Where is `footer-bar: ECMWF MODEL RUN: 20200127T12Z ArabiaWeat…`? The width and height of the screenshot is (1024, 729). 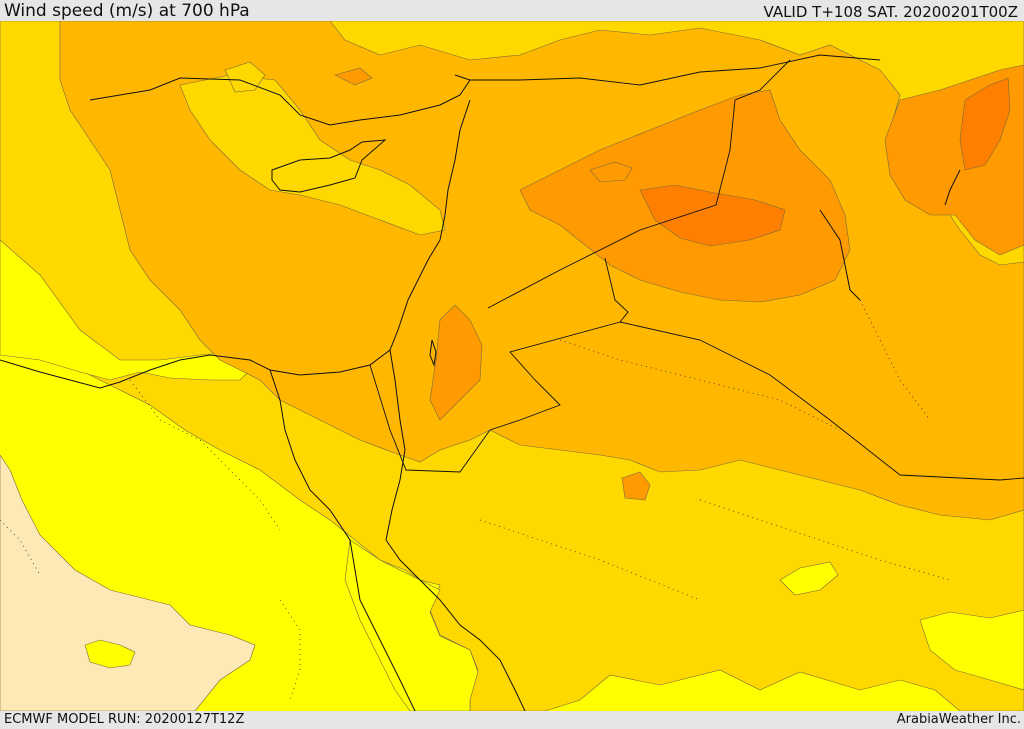 footer-bar: ECMWF MODEL RUN: 20200127T12Z ArabiaWeat… is located at coordinates (512, 720).